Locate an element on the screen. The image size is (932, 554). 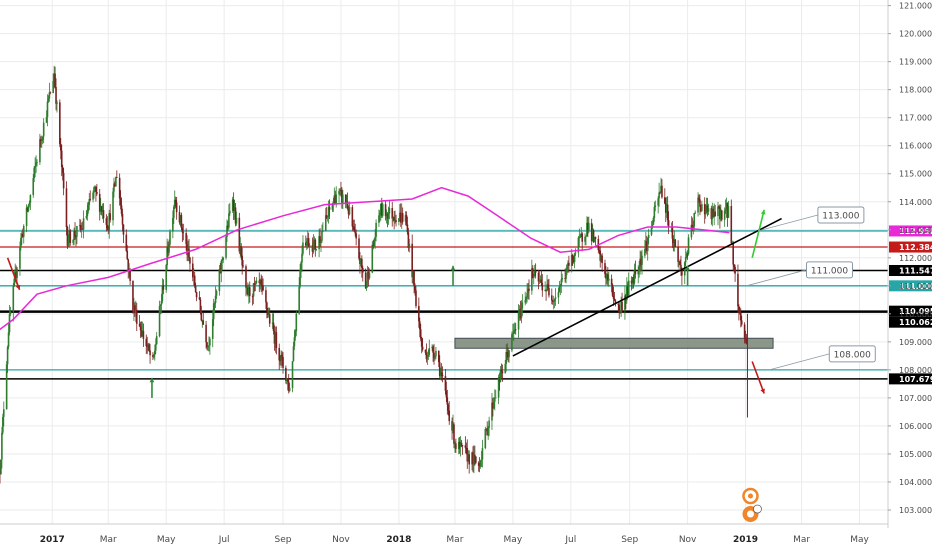
event-markers is located at coordinates (752, 504).